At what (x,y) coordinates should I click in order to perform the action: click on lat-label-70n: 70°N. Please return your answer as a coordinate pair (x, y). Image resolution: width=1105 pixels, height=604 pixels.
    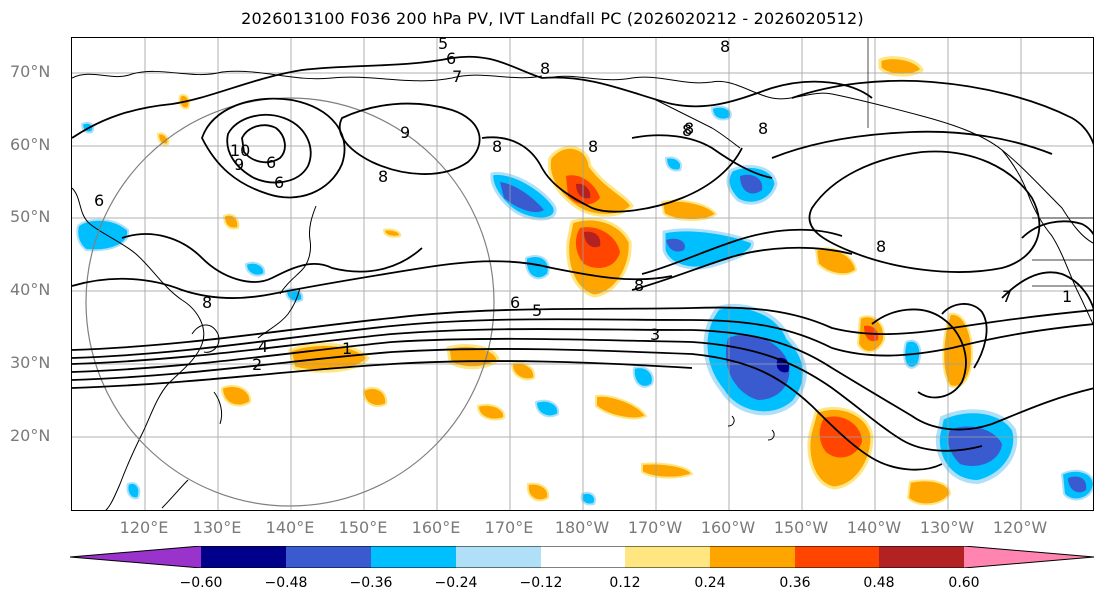
    Looking at the image, I should click on (30, 71).